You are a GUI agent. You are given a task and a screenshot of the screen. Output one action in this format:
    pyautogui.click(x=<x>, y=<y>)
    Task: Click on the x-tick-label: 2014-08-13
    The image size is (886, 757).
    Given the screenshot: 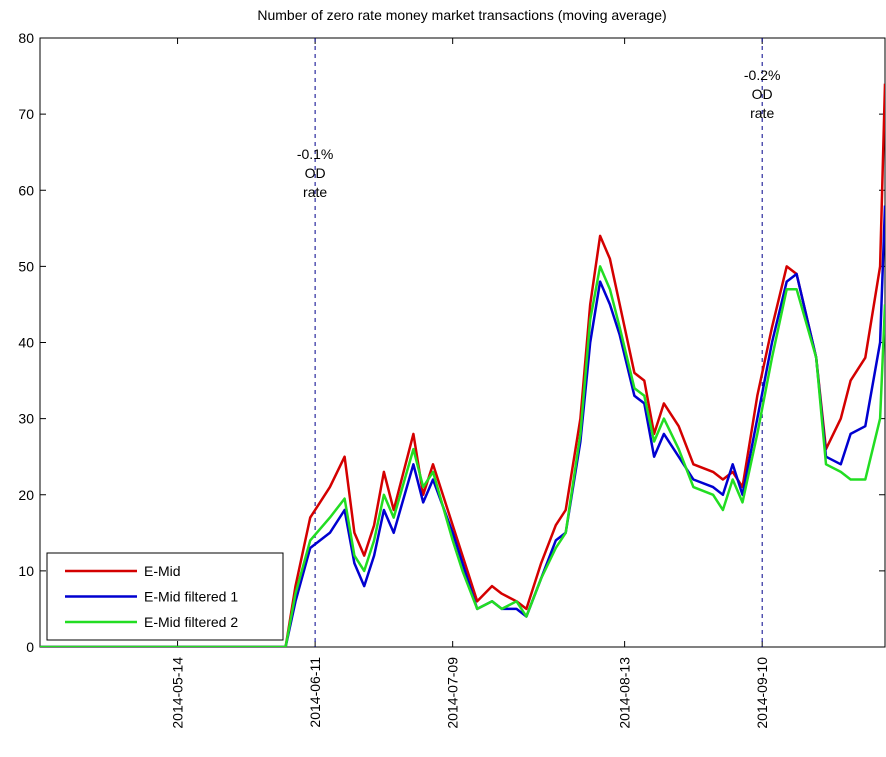 What is the action you would take?
    pyautogui.click(x=625, y=693)
    